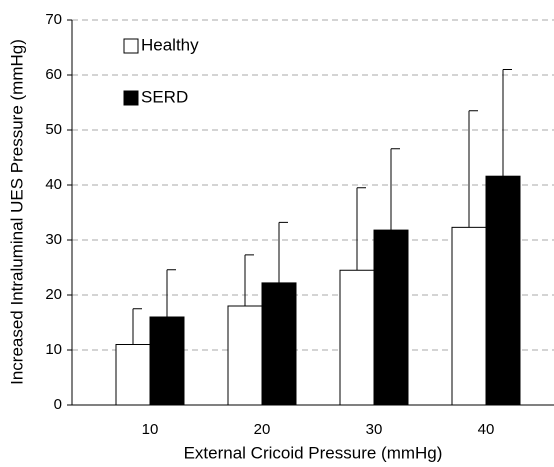  What do you see at coordinates (53, 184) in the screenshot?
I see `y-tick-label: 40` at bounding box center [53, 184].